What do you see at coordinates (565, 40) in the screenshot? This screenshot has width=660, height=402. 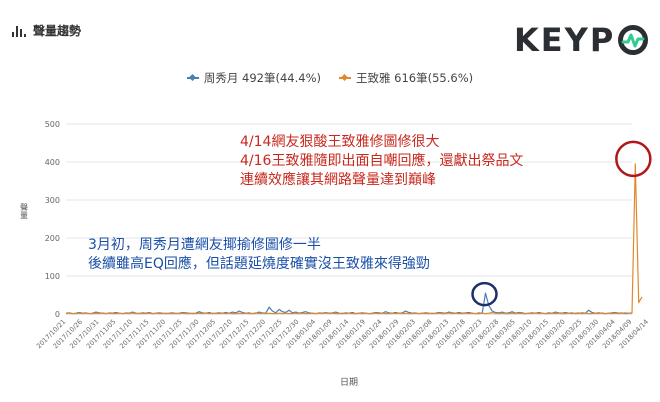 I see `logo-text: KEYP` at bounding box center [565, 40].